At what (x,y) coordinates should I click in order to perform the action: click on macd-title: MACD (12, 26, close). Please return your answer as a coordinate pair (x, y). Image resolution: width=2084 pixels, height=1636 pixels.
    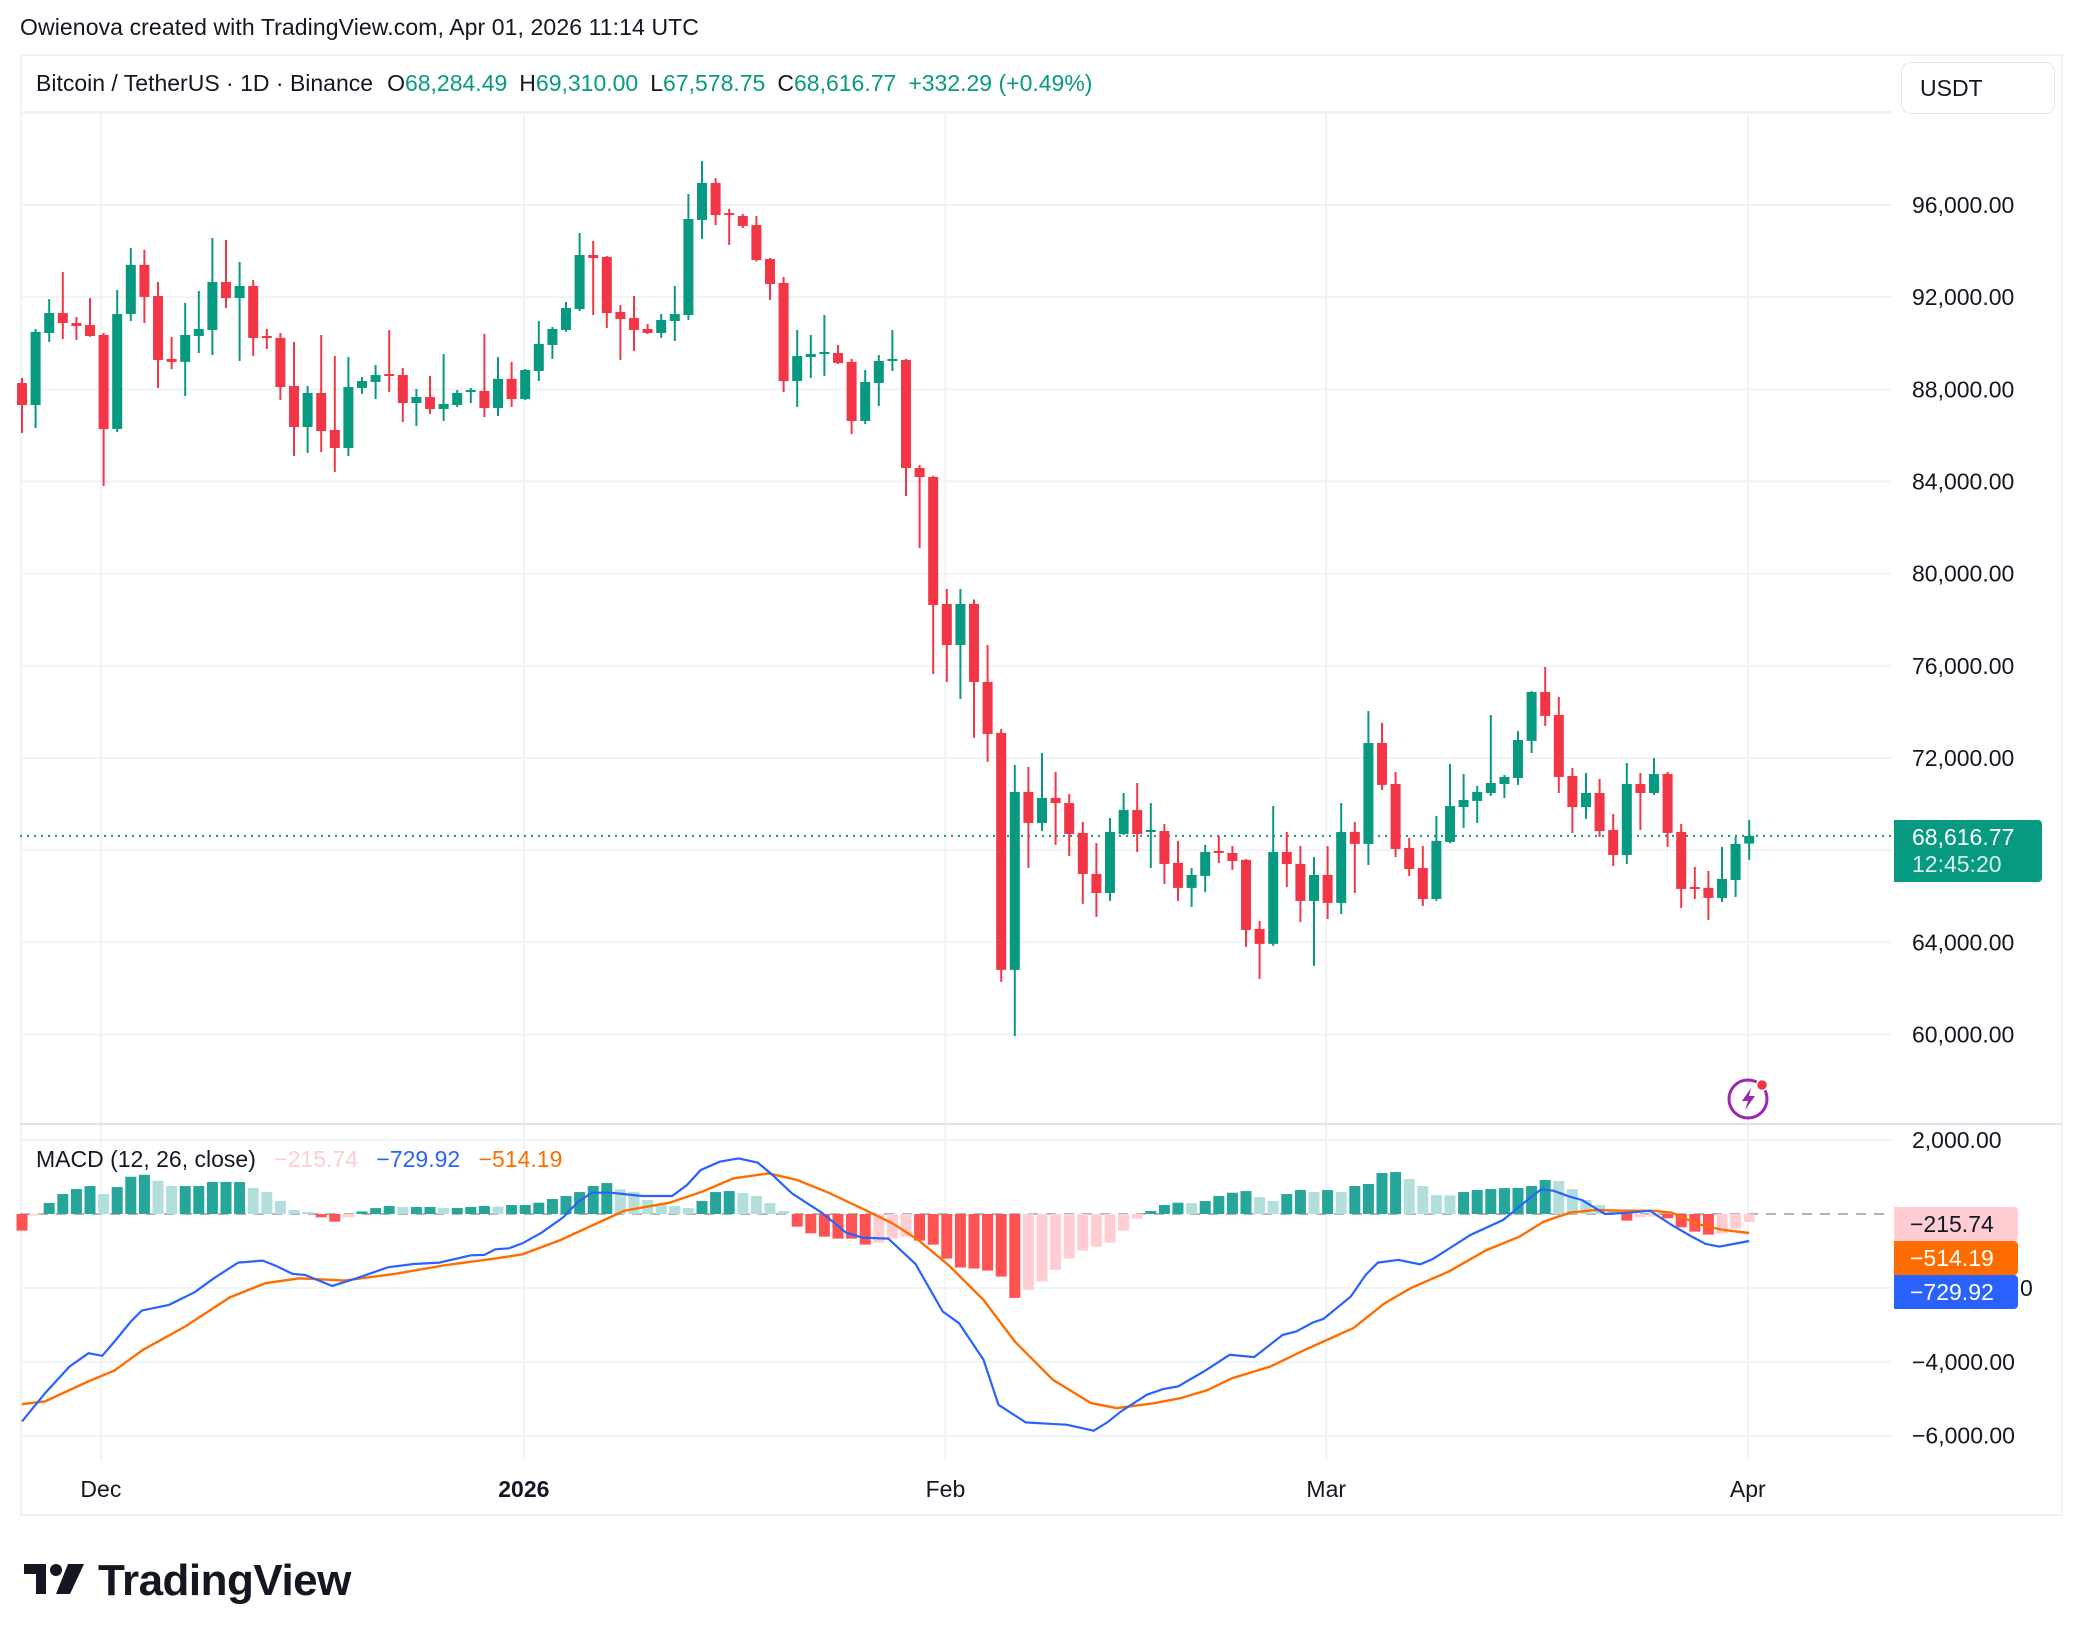
    Looking at the image, I should click on (146, 1159).